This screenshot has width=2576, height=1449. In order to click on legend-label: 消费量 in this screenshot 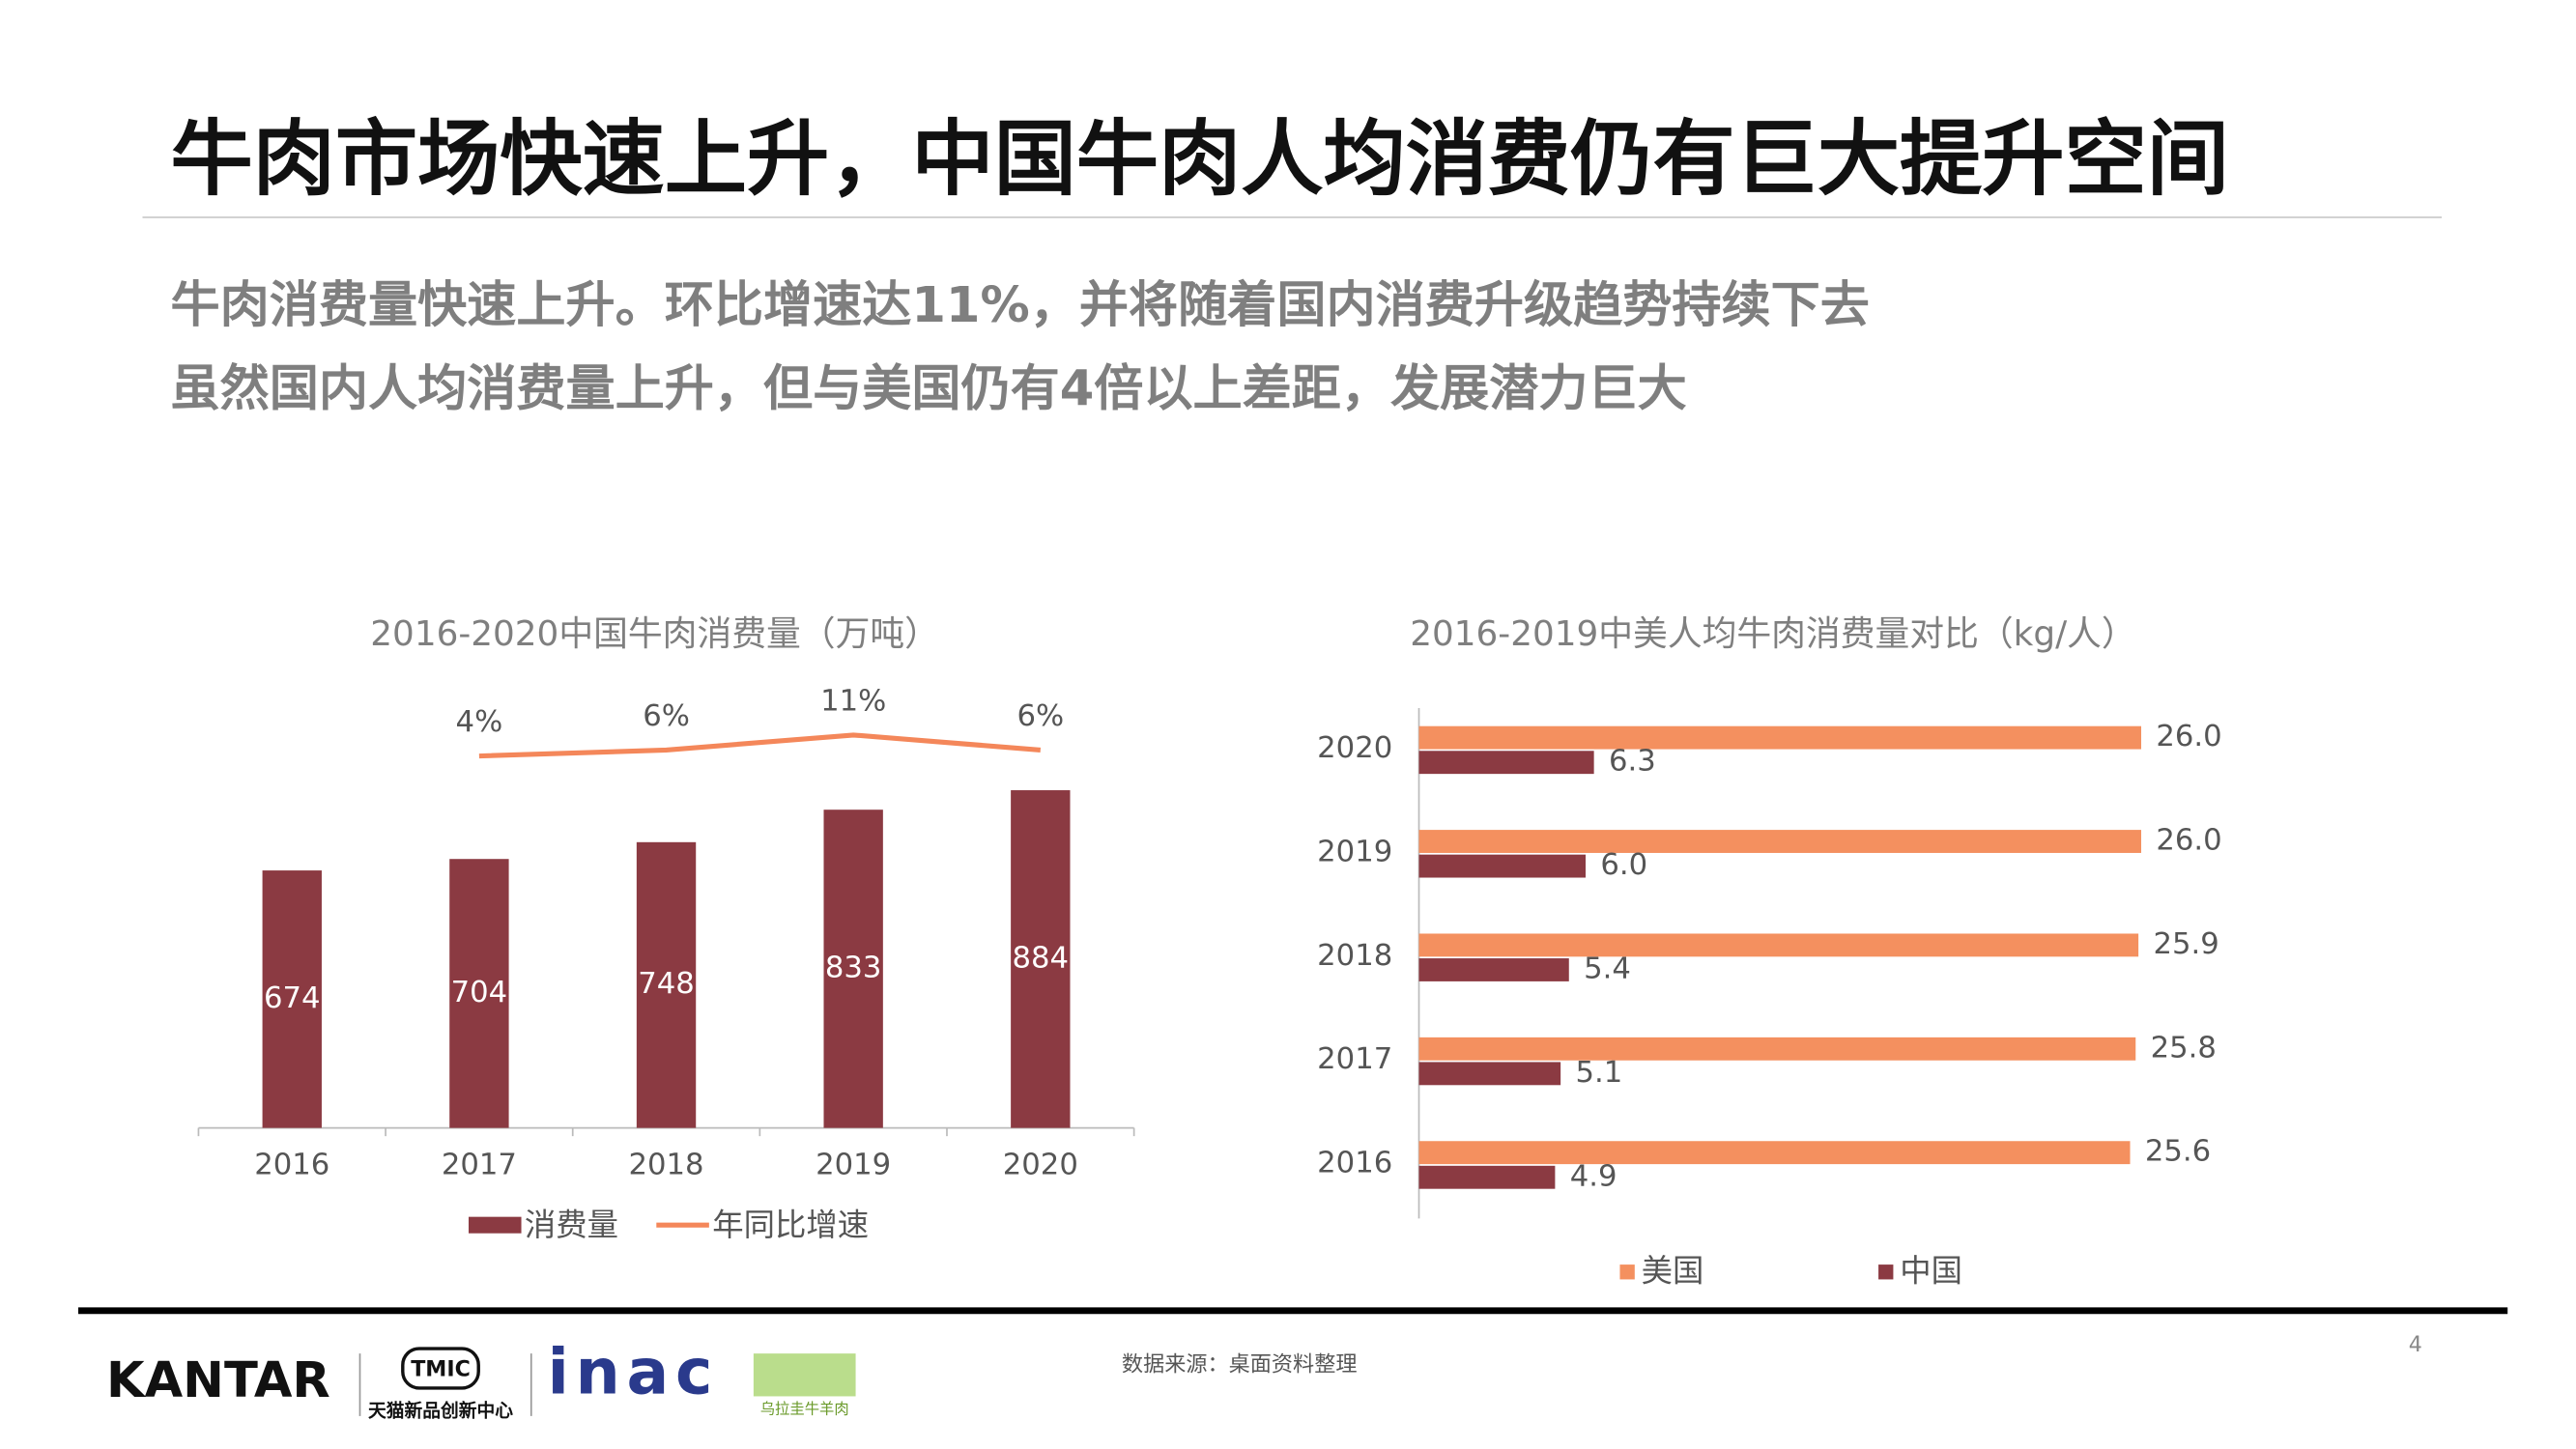, I will do `click(572, 1225)`.